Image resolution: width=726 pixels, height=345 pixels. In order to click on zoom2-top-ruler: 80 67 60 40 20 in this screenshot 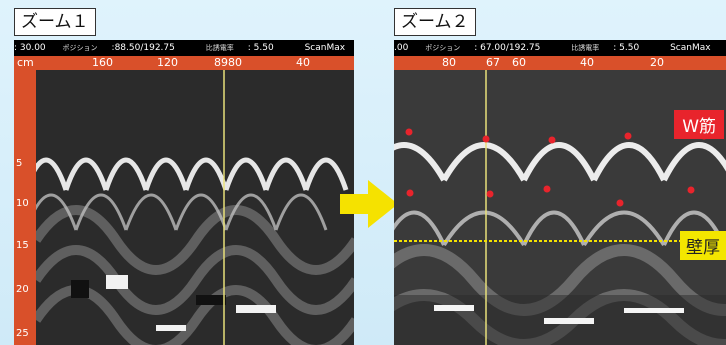, I will do `click(560, 63)`.